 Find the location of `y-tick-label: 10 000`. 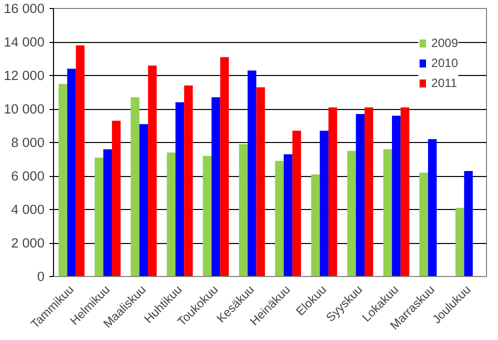

y-tick-label: 10 000 is located at coordinates (24, 109).